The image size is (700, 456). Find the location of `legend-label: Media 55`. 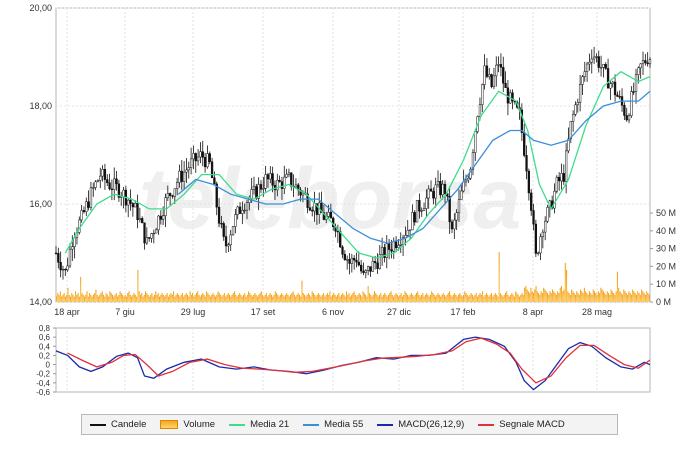

legend-label: Media 55 is located at coordinates (344, 424).